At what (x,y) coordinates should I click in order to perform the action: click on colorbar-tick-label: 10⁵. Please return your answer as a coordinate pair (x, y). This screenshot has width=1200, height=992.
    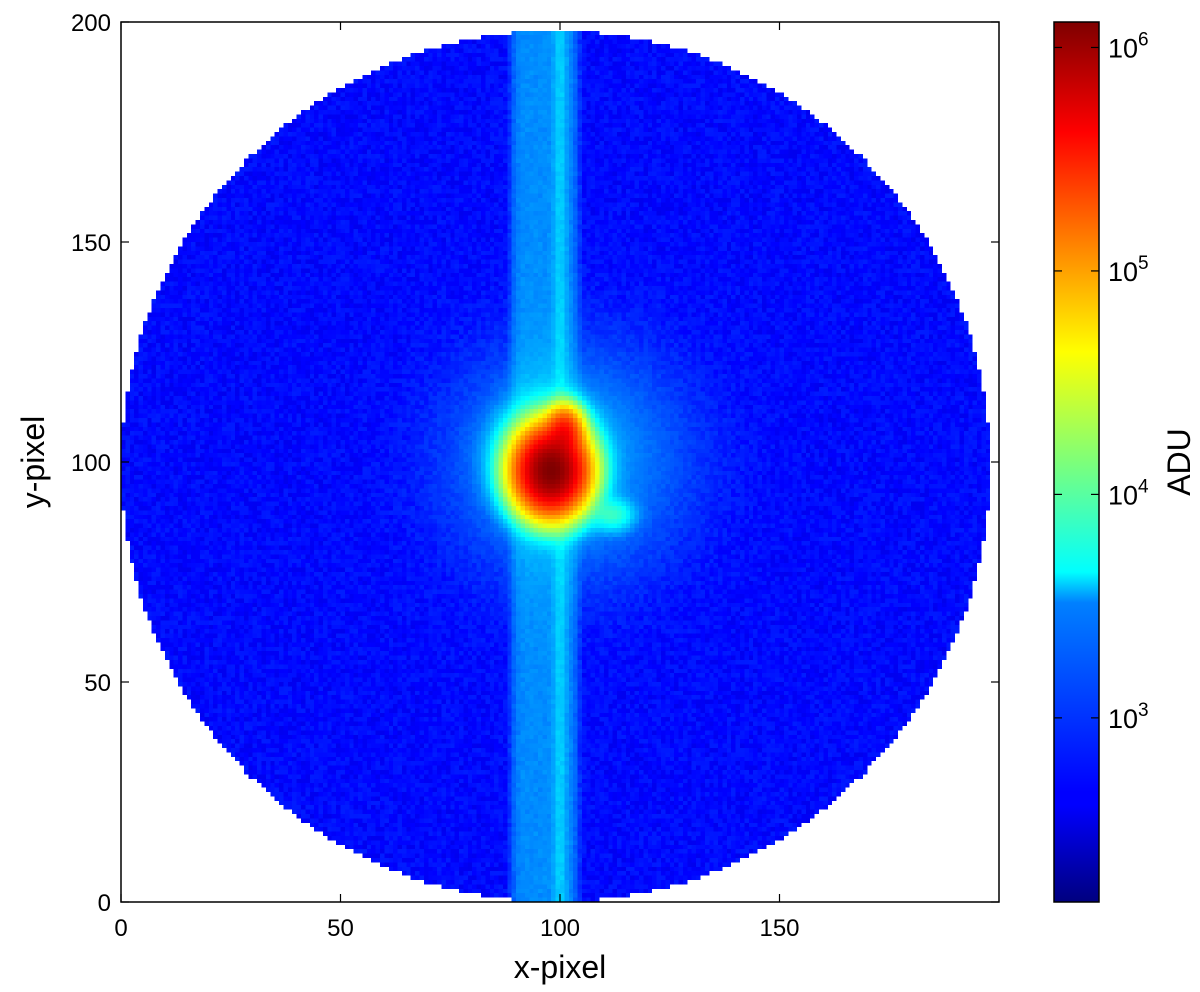
    Looking at the image, I should click on (1128, 270).